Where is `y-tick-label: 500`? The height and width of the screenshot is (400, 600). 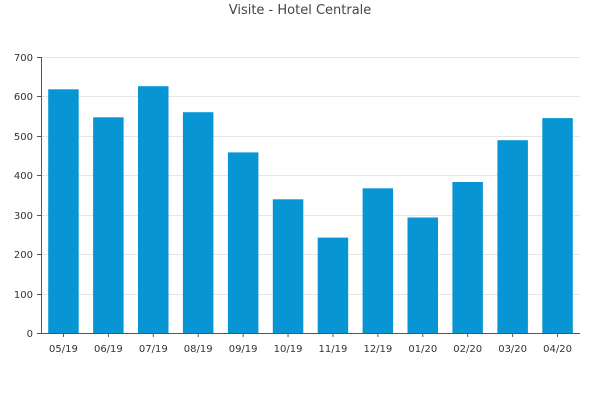
y-tick-label: 500 is located at coordinates (23, 137).